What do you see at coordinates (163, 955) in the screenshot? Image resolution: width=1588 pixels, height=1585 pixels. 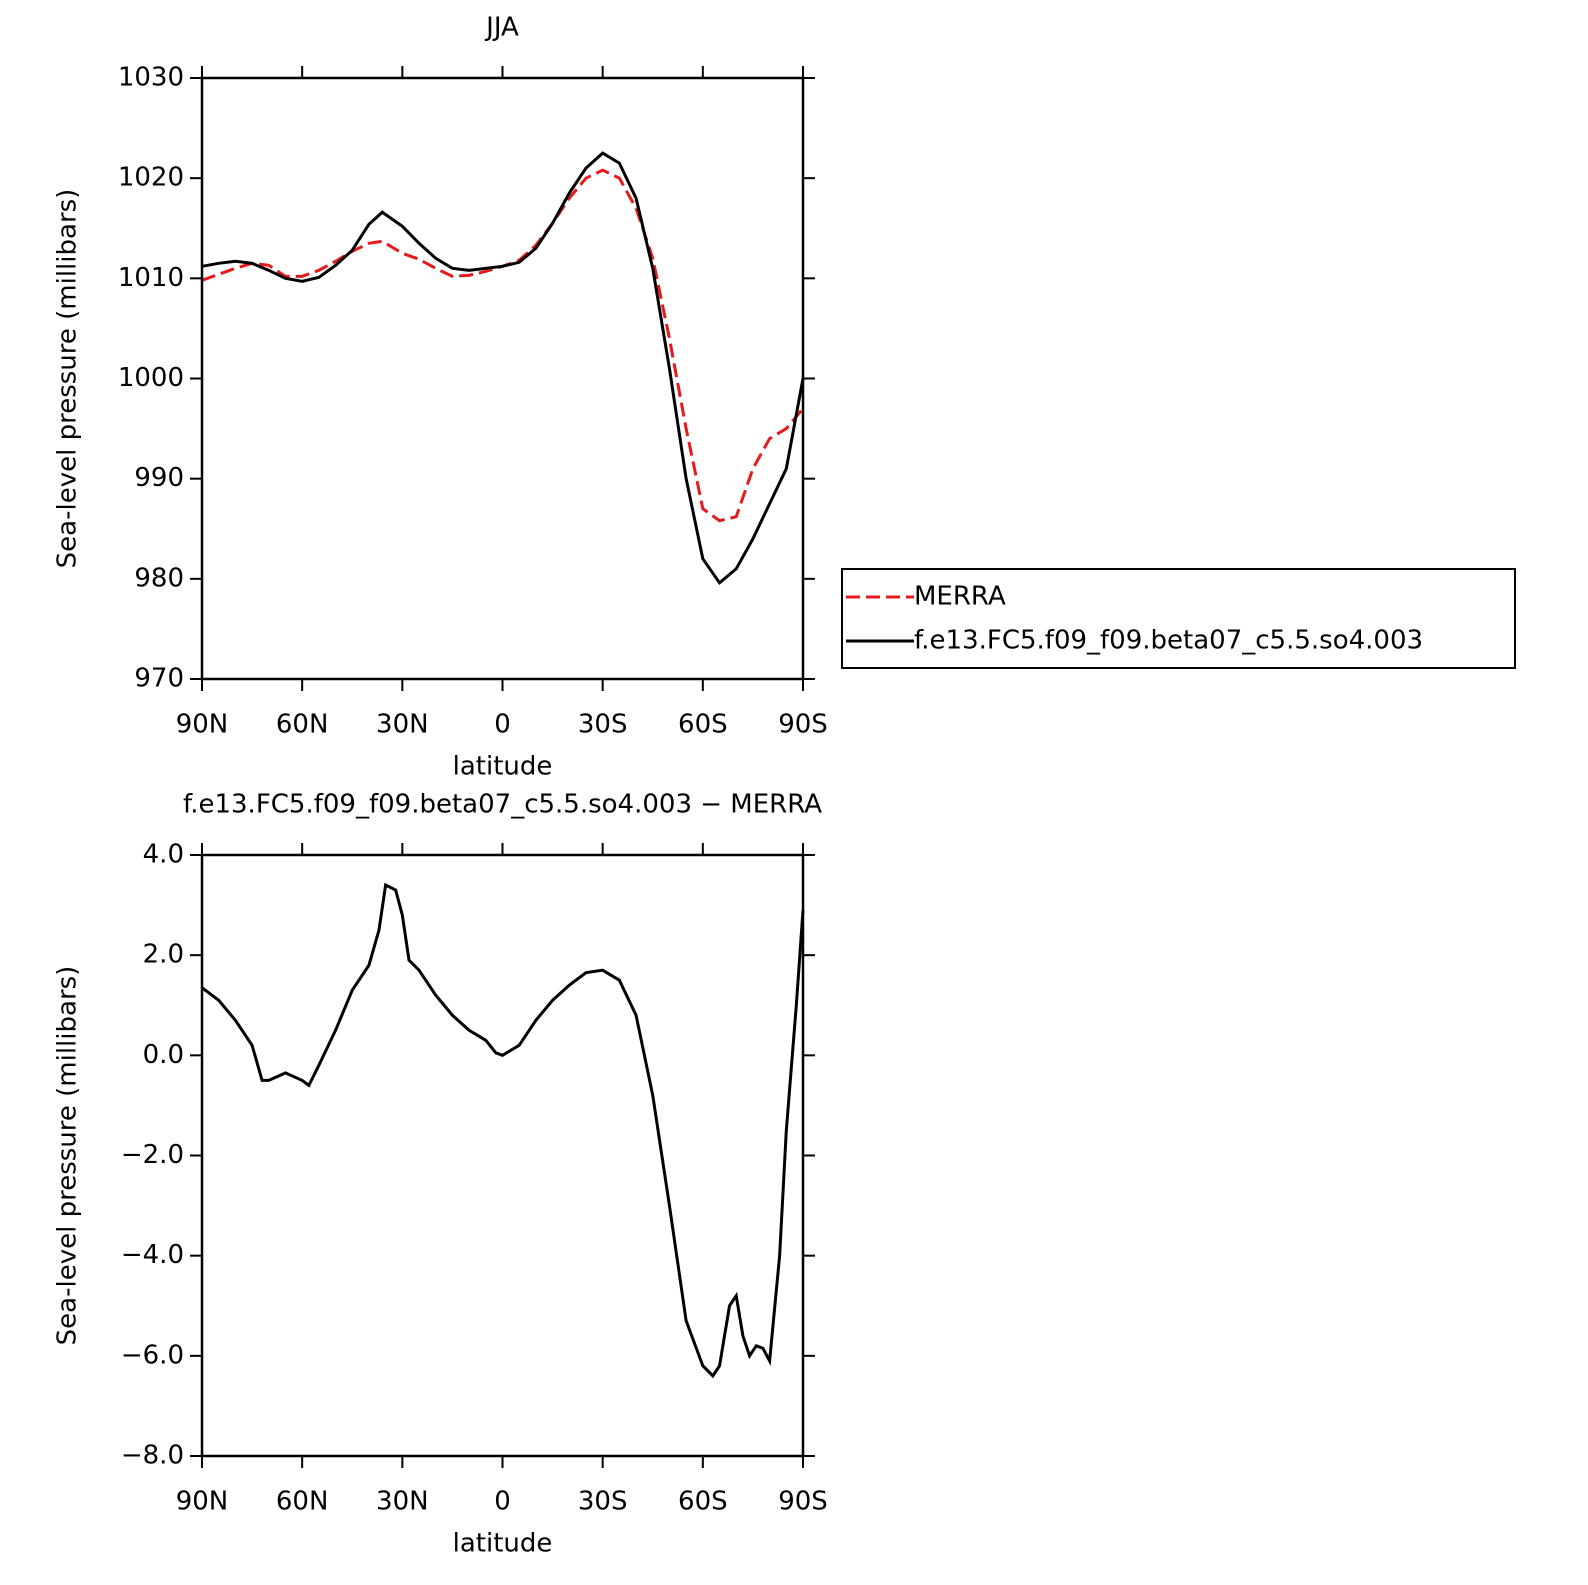 I see `y-tick-label: 2.0` at bounding box center [163, 955].